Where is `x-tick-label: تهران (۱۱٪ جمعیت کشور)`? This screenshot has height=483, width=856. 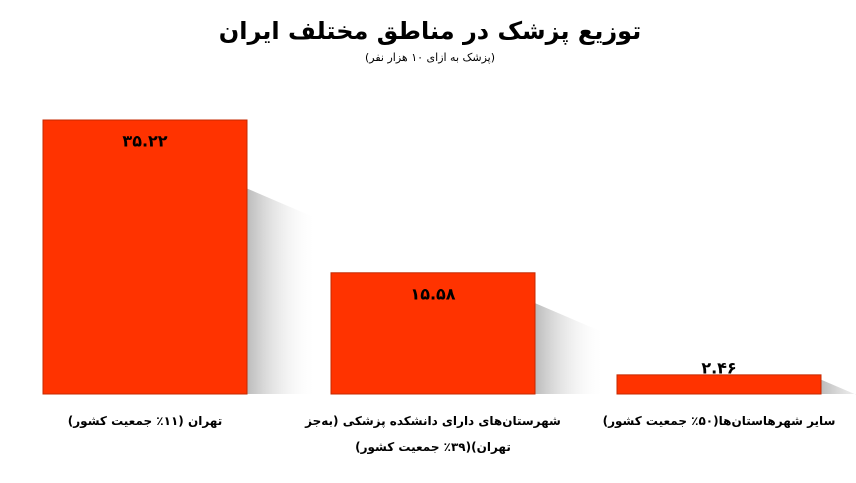
x-tick-label: تهران (۱۱٪ جمعیت کشور) is located at coordinates (145, 421).